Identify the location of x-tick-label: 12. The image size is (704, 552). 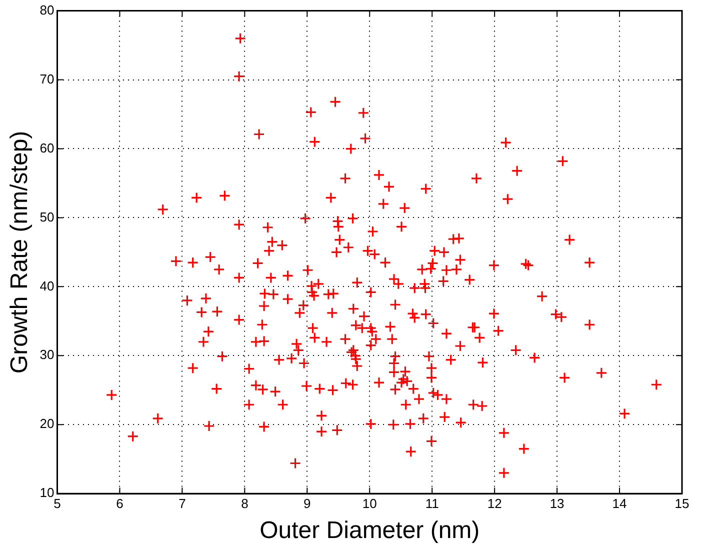
(494, 503).